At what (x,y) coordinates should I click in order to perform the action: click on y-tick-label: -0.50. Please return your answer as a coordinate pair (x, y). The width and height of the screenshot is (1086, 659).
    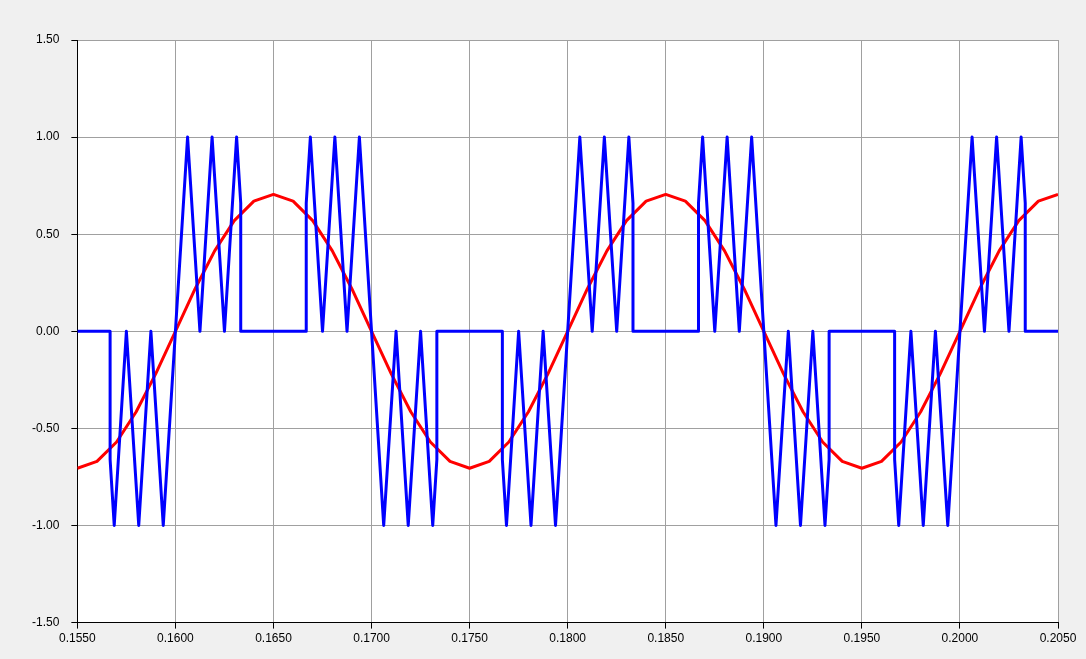
    Looking at the image, I should click on (45, 427).